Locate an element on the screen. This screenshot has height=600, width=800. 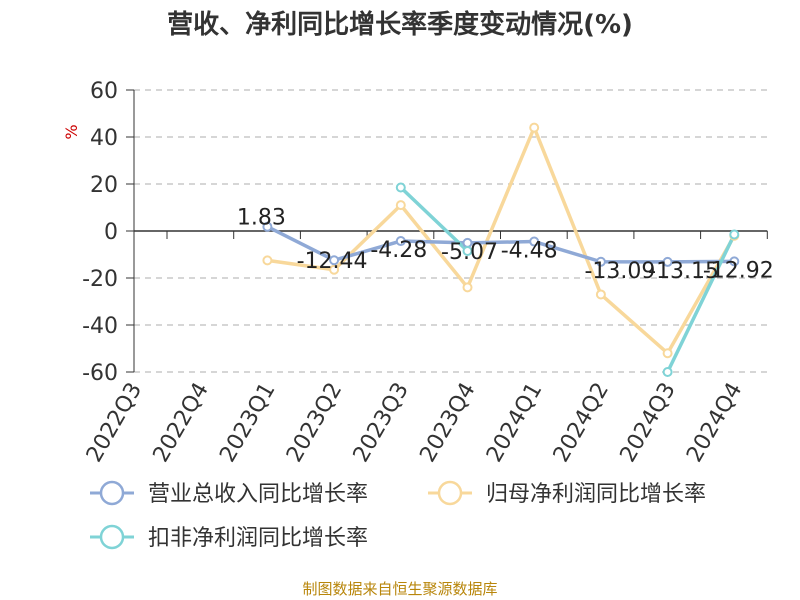
legend-label: 营业总收入同比增长率 is located at coordinates (258, 494).